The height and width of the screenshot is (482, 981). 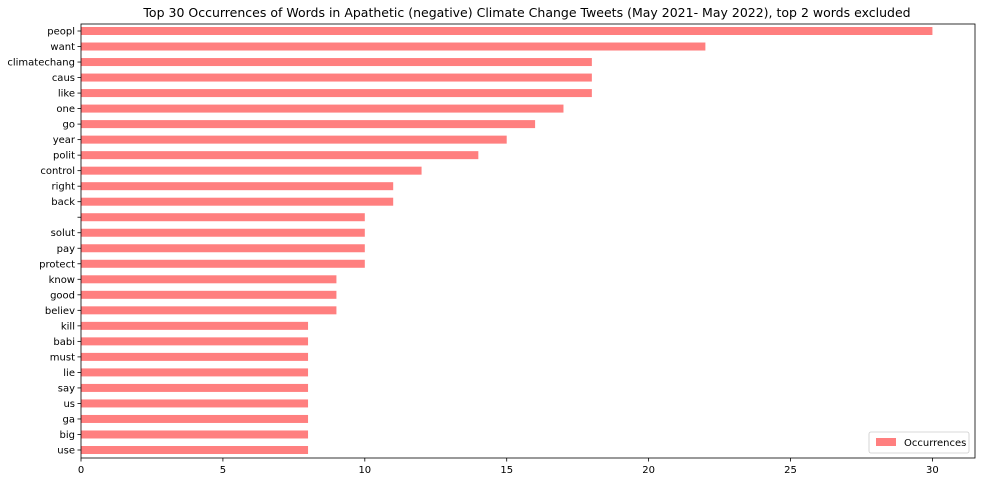 I want to click on y-tick-label: big, so click(x=67, y=435).